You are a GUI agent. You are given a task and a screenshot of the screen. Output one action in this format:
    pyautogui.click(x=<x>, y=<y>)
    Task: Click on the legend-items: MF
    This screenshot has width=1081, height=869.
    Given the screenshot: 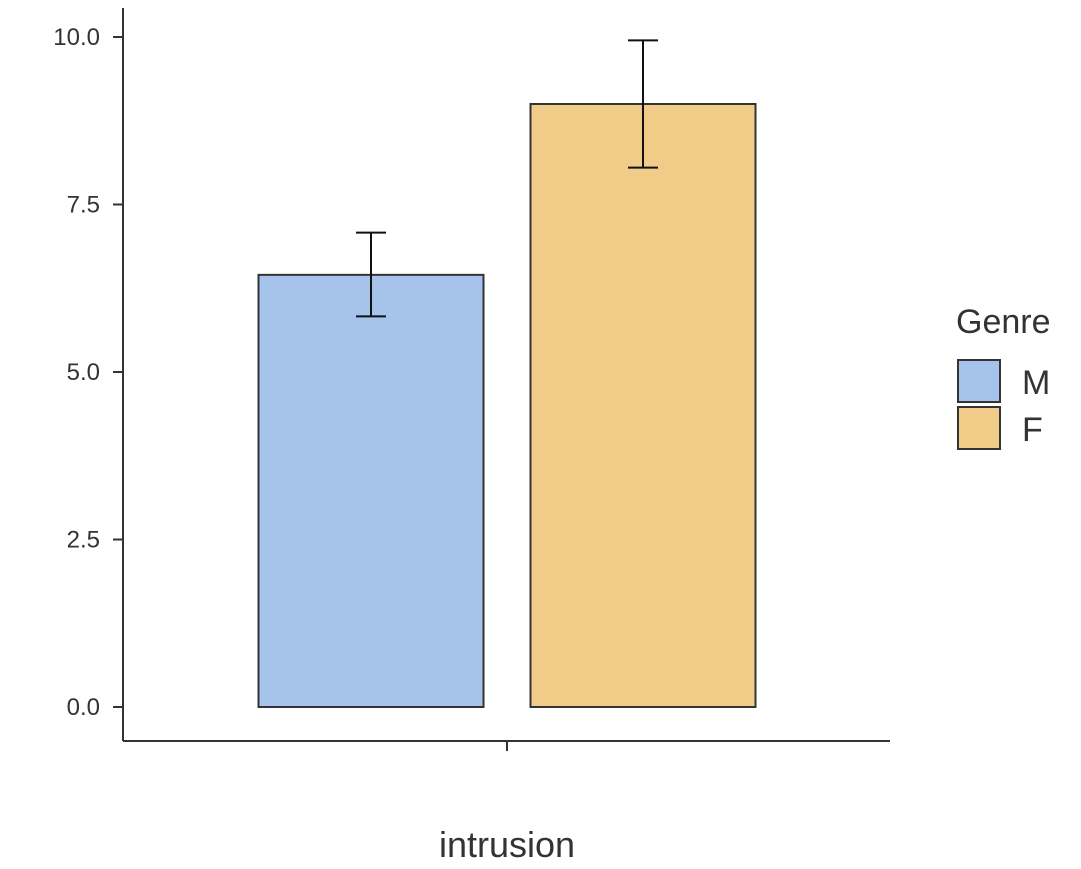 What is the action you would take?
    pyautogui.click(x=1003, y=404)
    